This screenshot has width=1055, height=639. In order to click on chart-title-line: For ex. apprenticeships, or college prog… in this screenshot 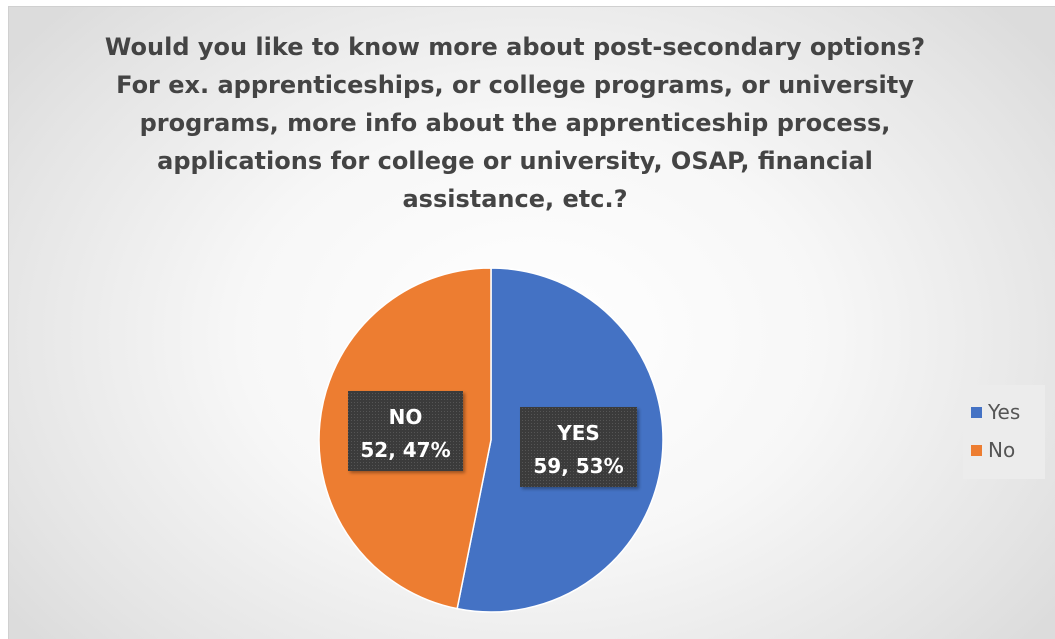, I will do `click(515, 85)`.